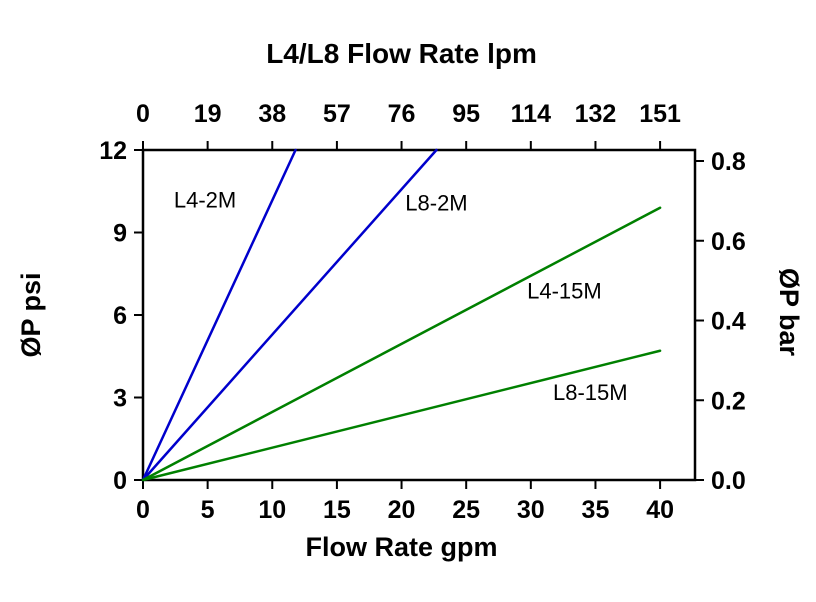  Describe the element at coordinates (113, 151) in the screenshot. I see `y-tick-label-psi: 12` at that location.